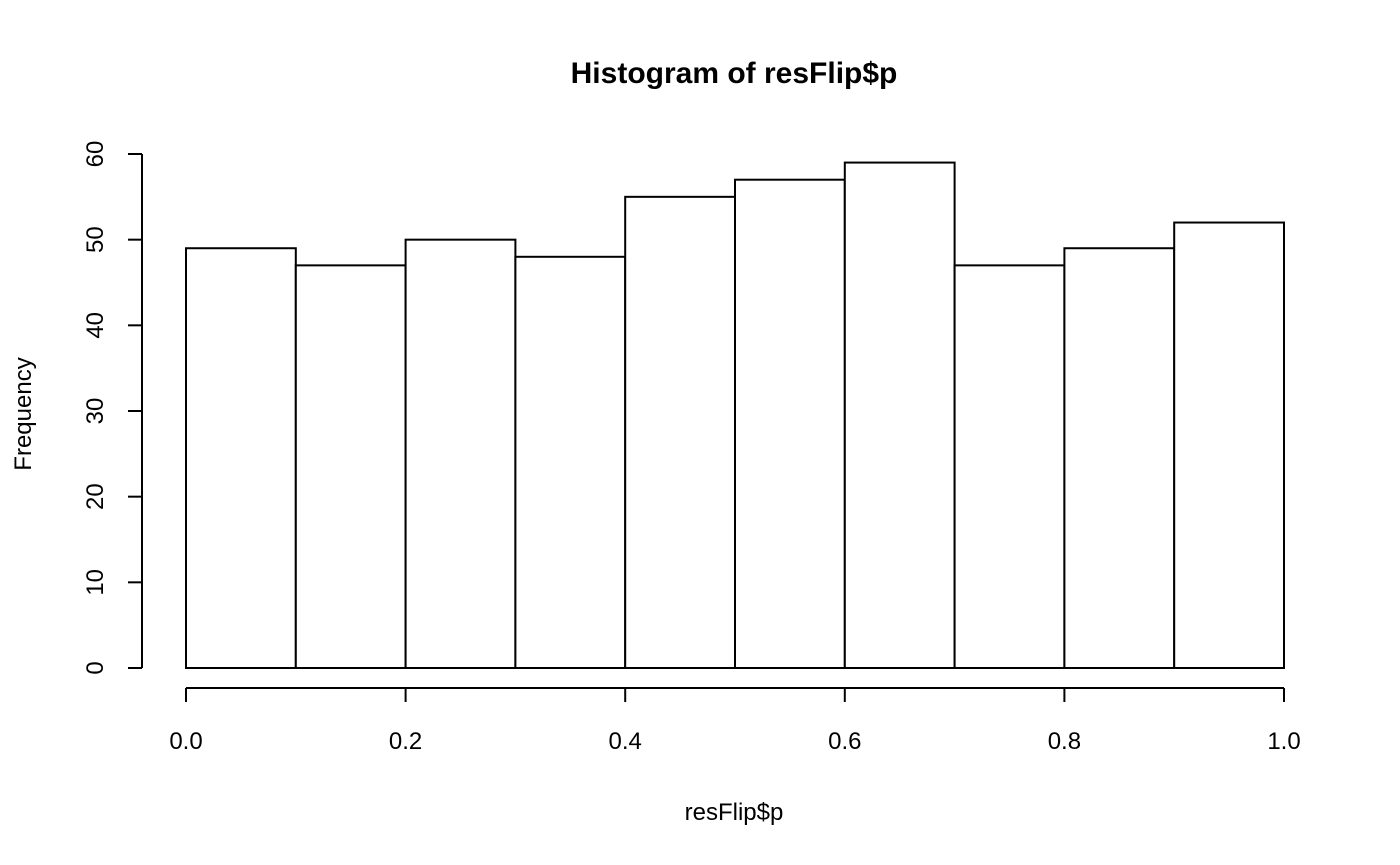  I want to click on x-axis: 0.0 0.2 0.4 0.6 0.8 1.0, so click(735, 721).